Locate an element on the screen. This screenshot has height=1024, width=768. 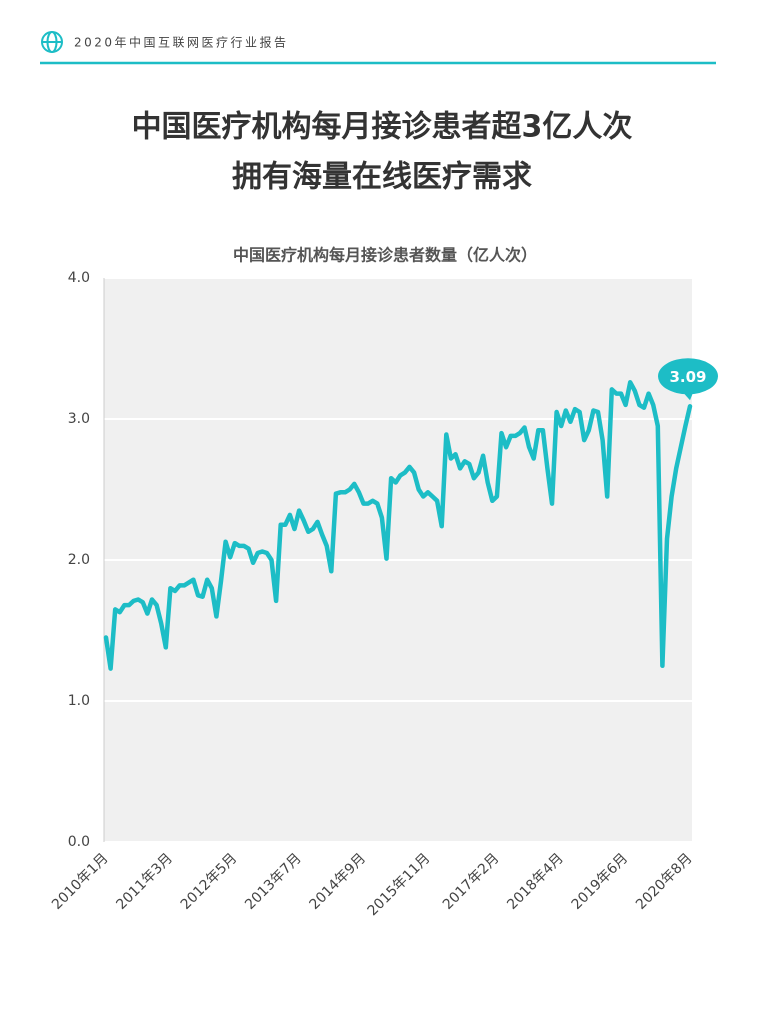
chart-title: 中国医疗机构每月接诊患者数量（亿人次） is located at coordinates (385, 255).